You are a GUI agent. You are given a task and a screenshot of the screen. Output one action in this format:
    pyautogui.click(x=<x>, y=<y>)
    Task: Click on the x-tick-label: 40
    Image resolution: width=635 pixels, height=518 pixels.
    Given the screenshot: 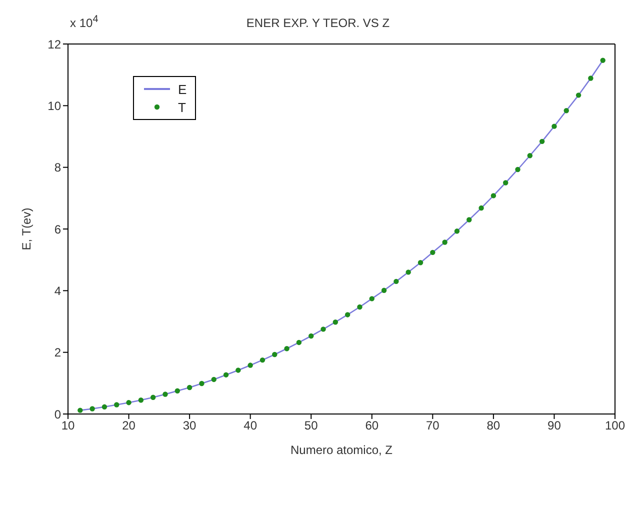 What is the action you would take?
    pyautogui.click(x=251, y=425)
    